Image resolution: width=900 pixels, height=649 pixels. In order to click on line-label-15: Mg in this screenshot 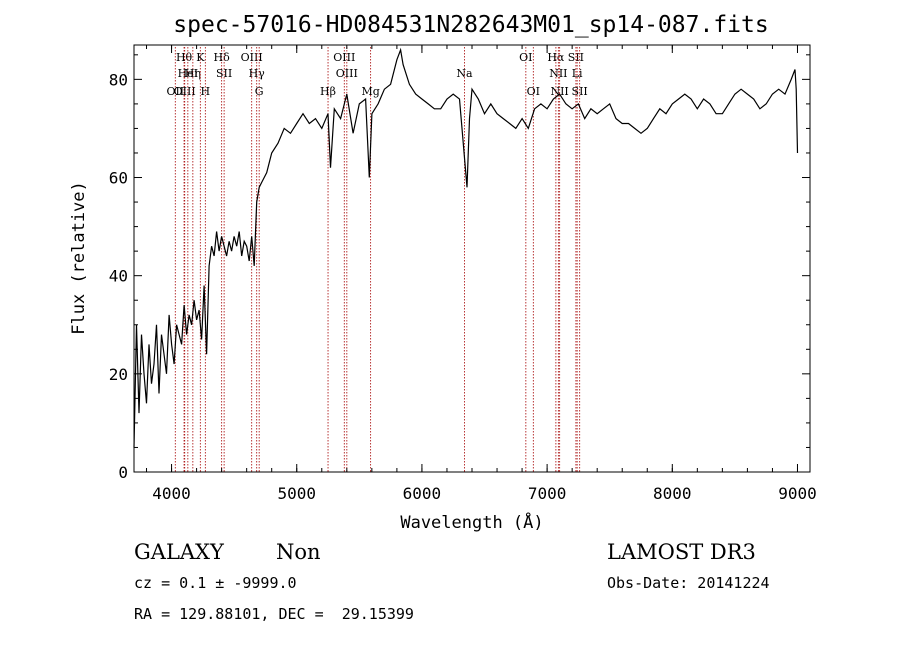, I will do `click(370, 91)`.